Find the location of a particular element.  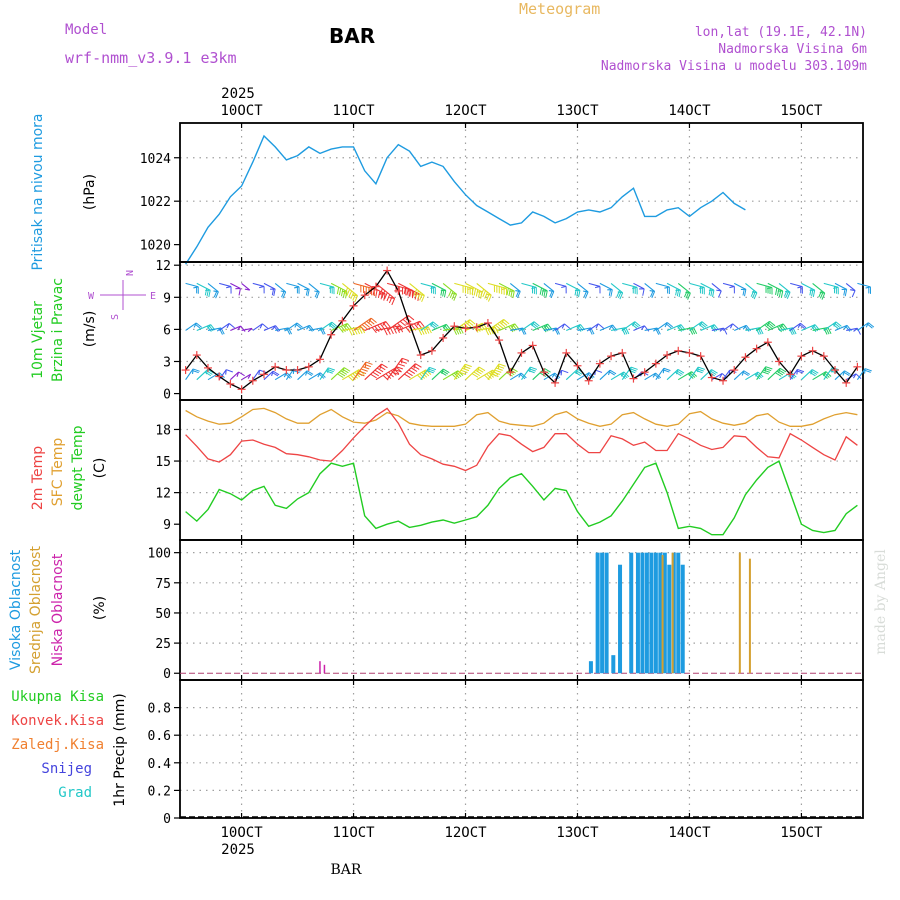

y-tick-label: 100 is located at coordinates (159, 554).